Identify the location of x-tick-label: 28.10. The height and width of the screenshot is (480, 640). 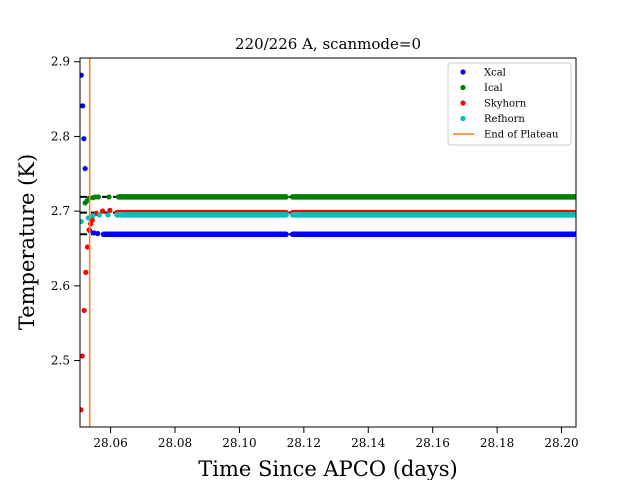
(239, 443).